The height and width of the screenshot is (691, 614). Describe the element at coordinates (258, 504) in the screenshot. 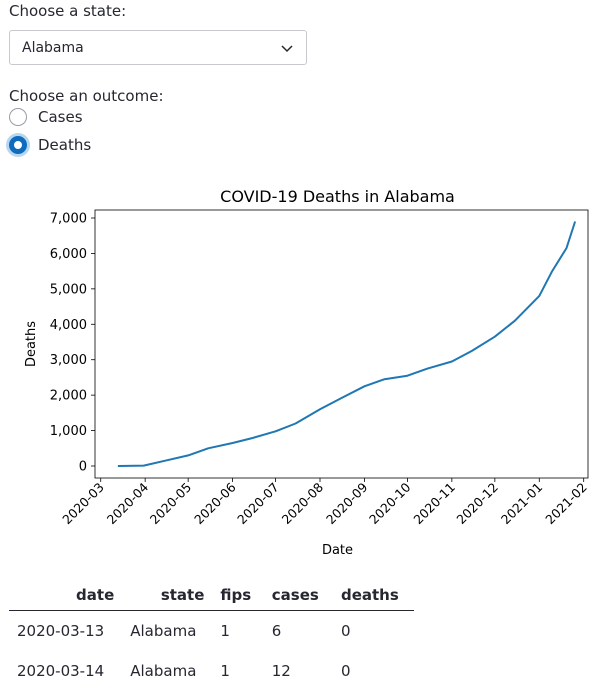

I see `x-tick-label: 2020-07` at that location.